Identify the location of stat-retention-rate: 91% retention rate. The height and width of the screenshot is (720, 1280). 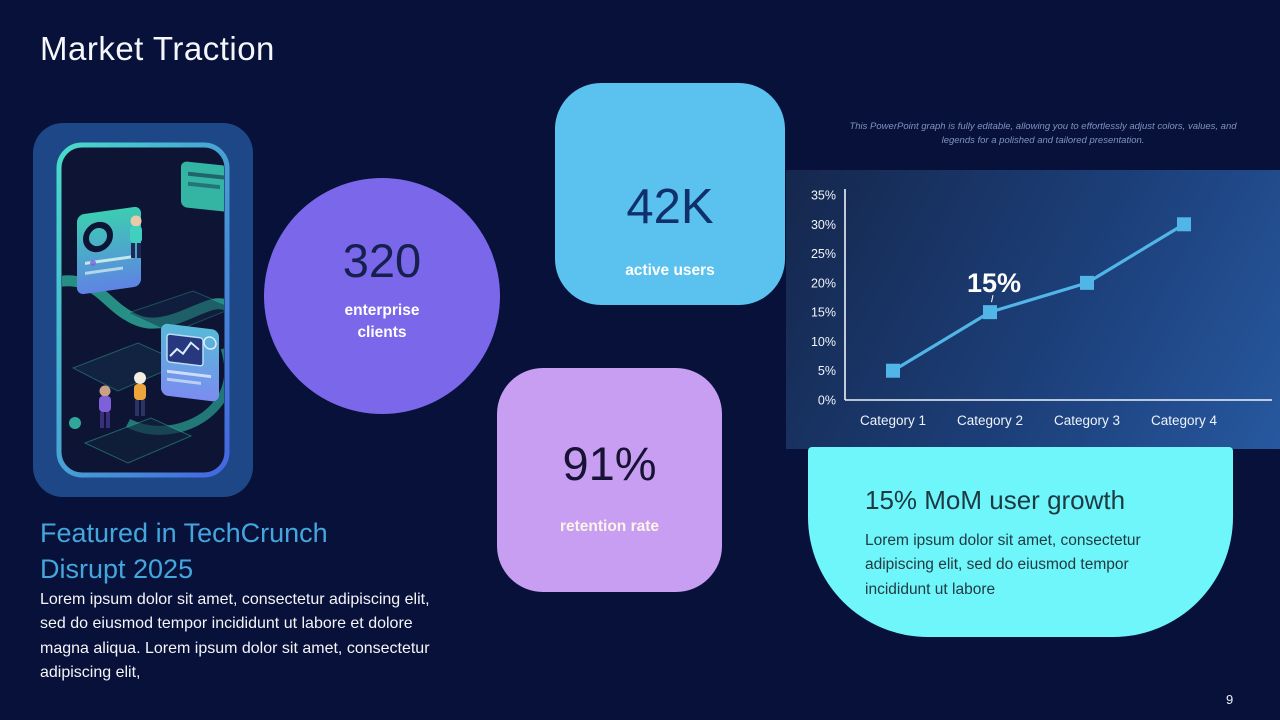
(609, 480).